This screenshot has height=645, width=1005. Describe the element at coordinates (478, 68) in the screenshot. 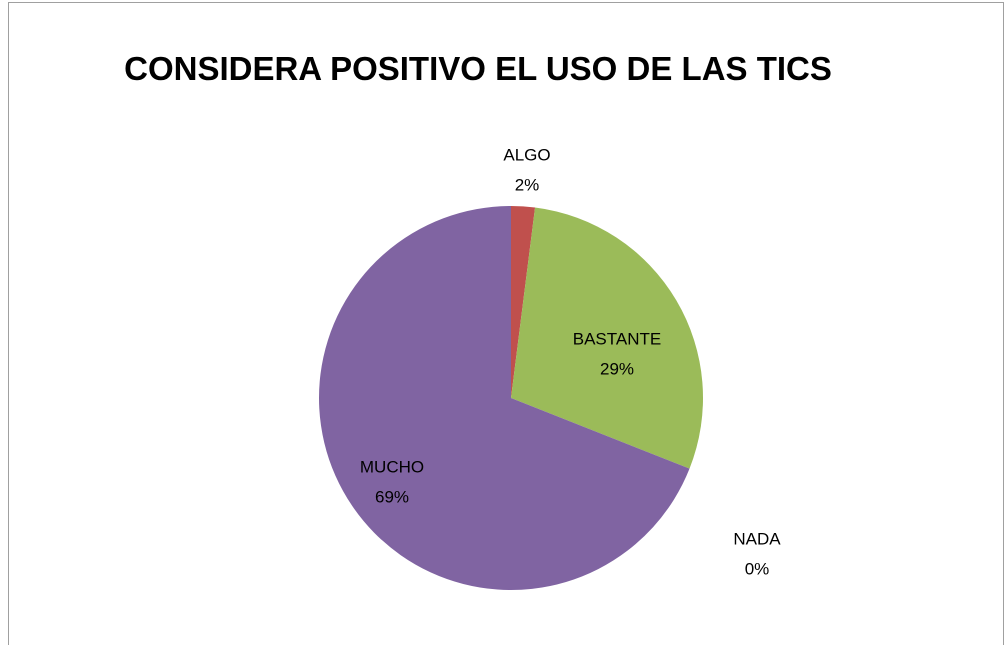

I see `chart-title: CONSIDERA POSITIVO EL USO DE LAS TICS` at that location.